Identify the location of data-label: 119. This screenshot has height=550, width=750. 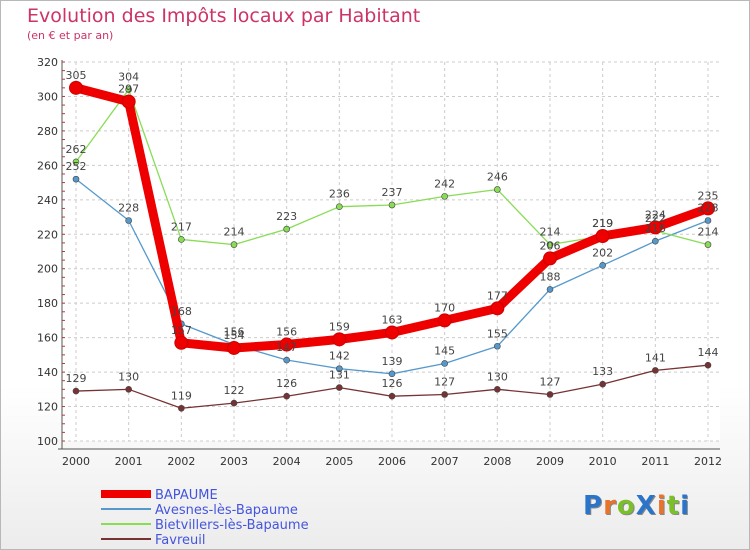
(181, 395).